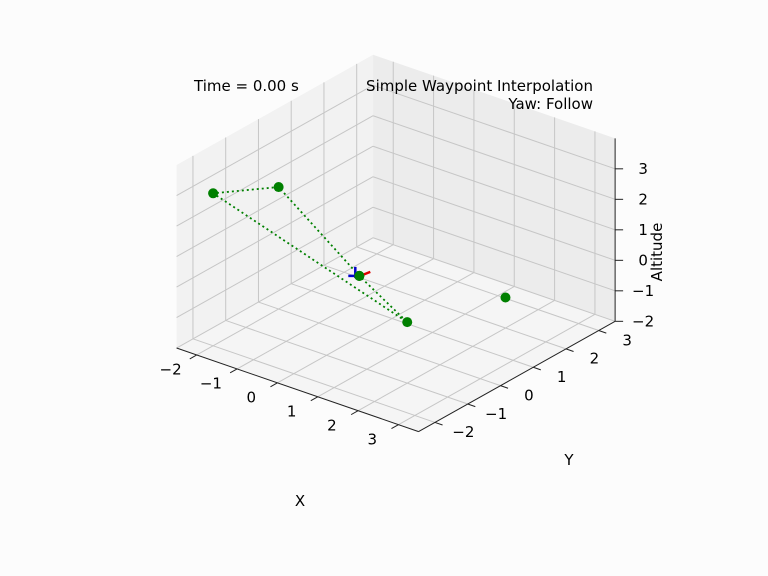 Image resolution: width=768 pixels, height=576 pixels. I want to click on y-axis-label: Y, so click(568, 460).